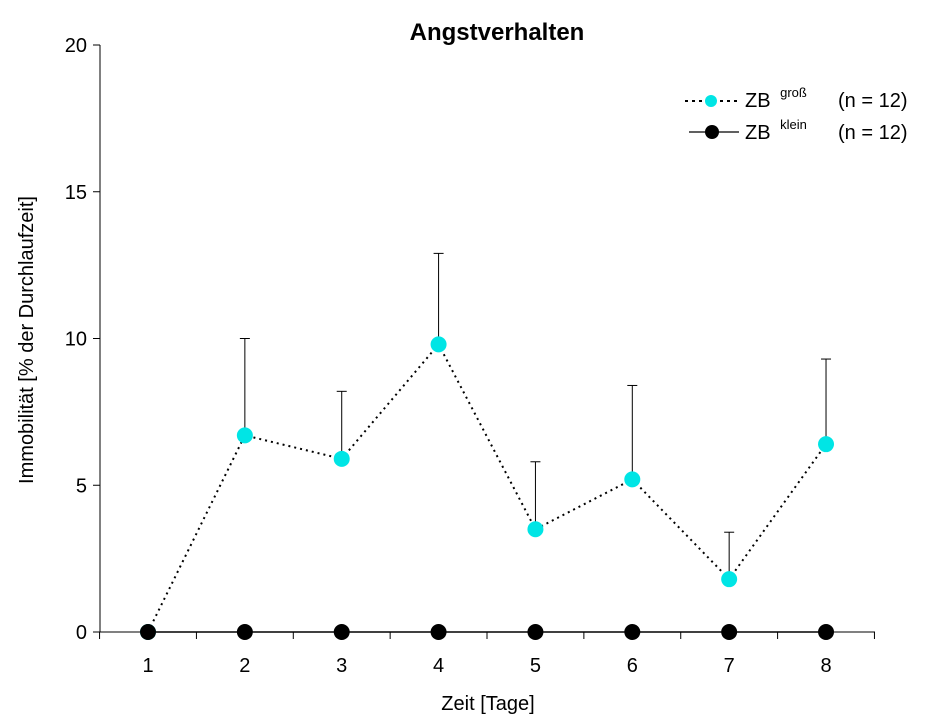  Describe the element at coordinates (793, 92) in the screenshot. I see `legend-sup-gross: groß` at that location.